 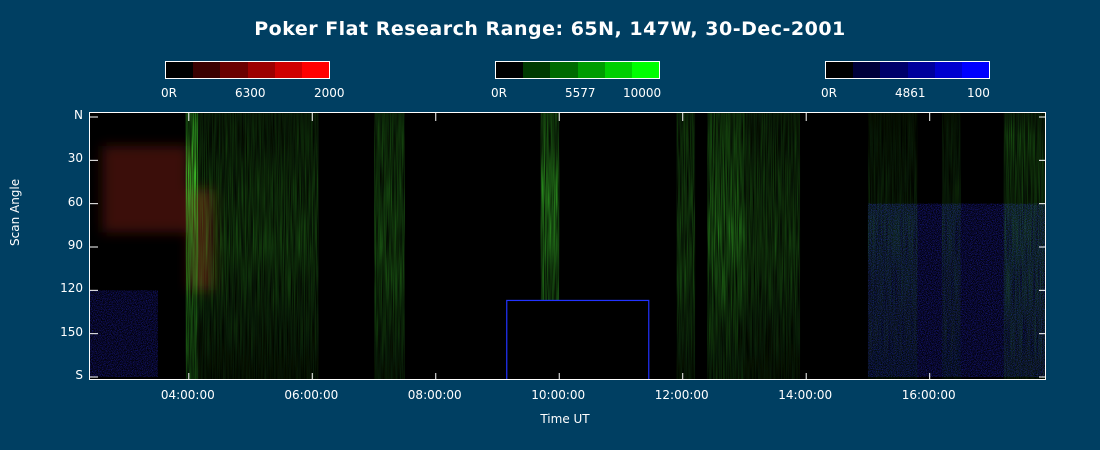 What do you see at coordinates (499, 93) in the screenshot?
I see `colorbar-5577-min-label: 0R` at bounding box center [499, 93].